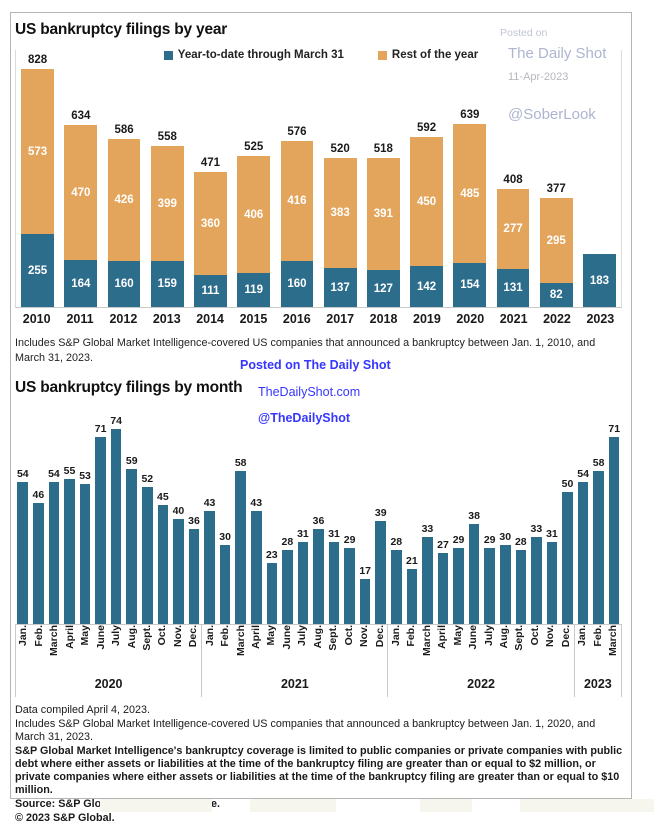 Image resolution: width=654 pixels, height=825 pixels. What do you see at coordinates (426, 286) in the screenshot?
I see `ytd-segment: 142` at bounding box center [426, 286].